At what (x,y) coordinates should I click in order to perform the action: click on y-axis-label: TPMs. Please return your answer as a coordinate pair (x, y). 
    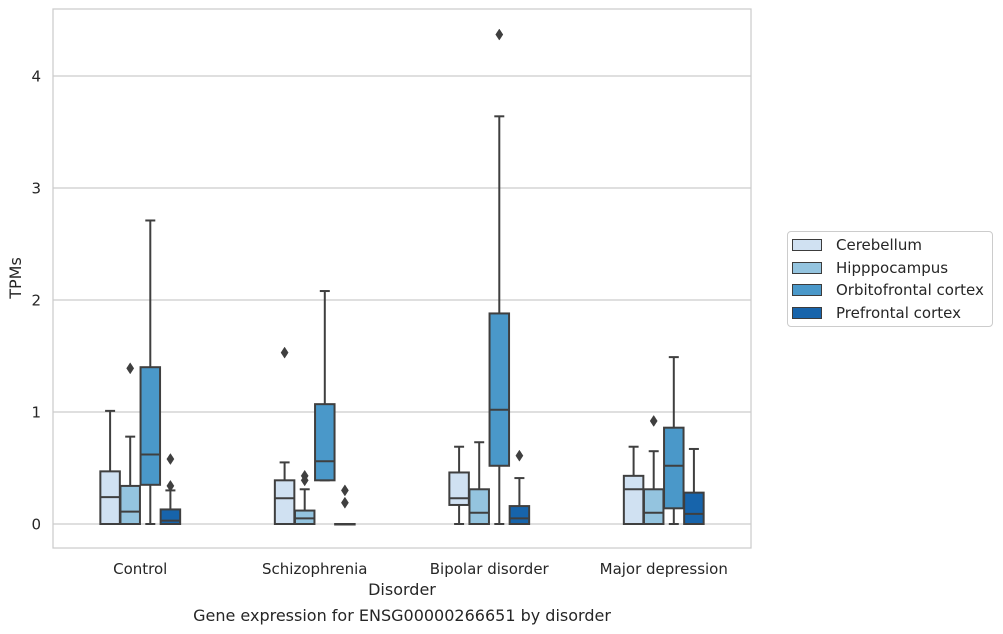
    Looking at the image, I should click on (15, 278).